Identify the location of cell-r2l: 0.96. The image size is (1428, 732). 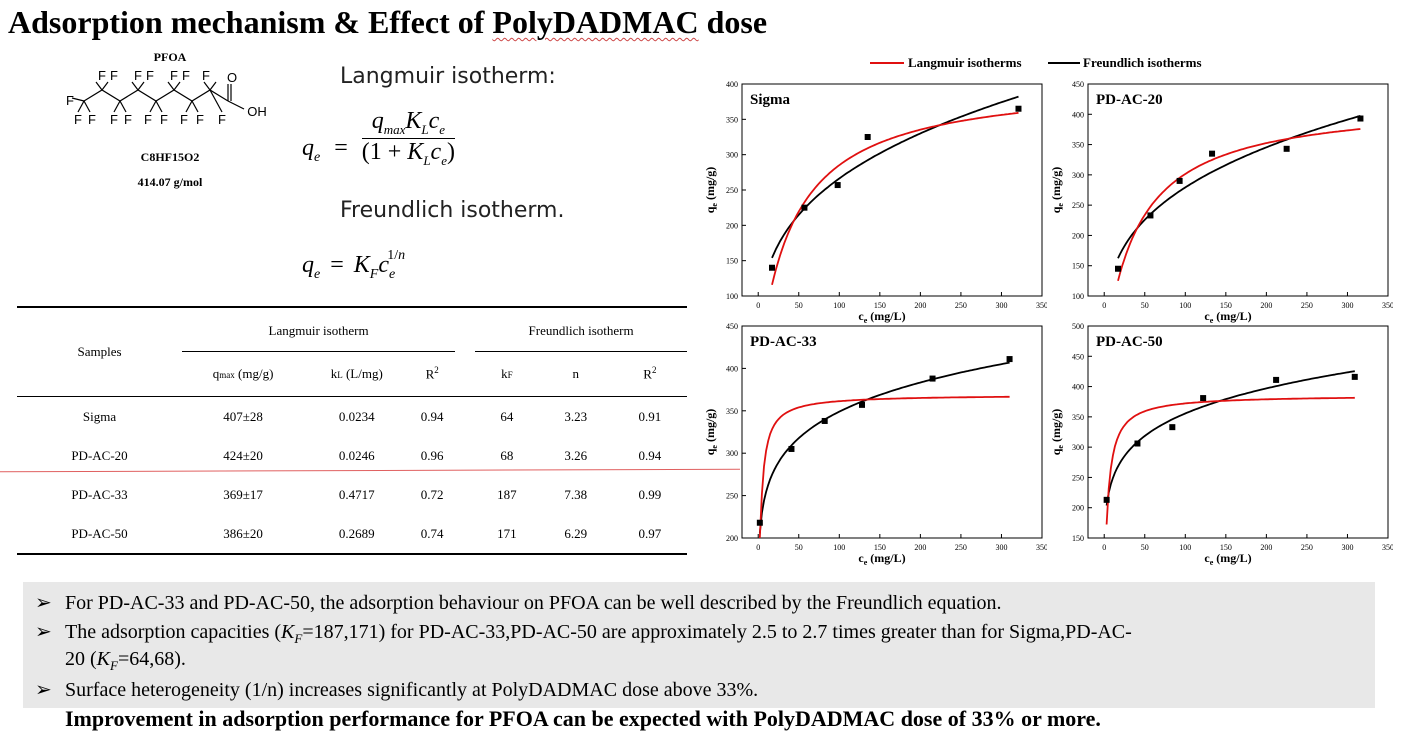
(432, 455).